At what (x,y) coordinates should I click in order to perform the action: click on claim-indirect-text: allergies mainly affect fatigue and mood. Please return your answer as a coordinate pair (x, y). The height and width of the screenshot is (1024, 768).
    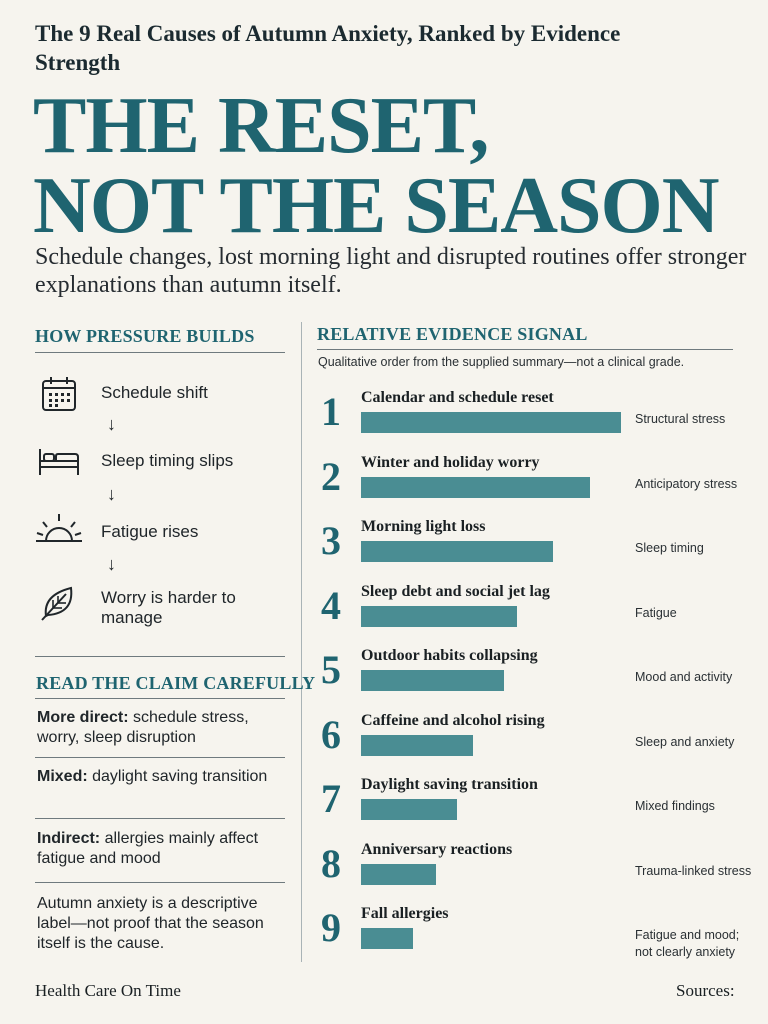
    Looking at the image, I should click on (148, 848).